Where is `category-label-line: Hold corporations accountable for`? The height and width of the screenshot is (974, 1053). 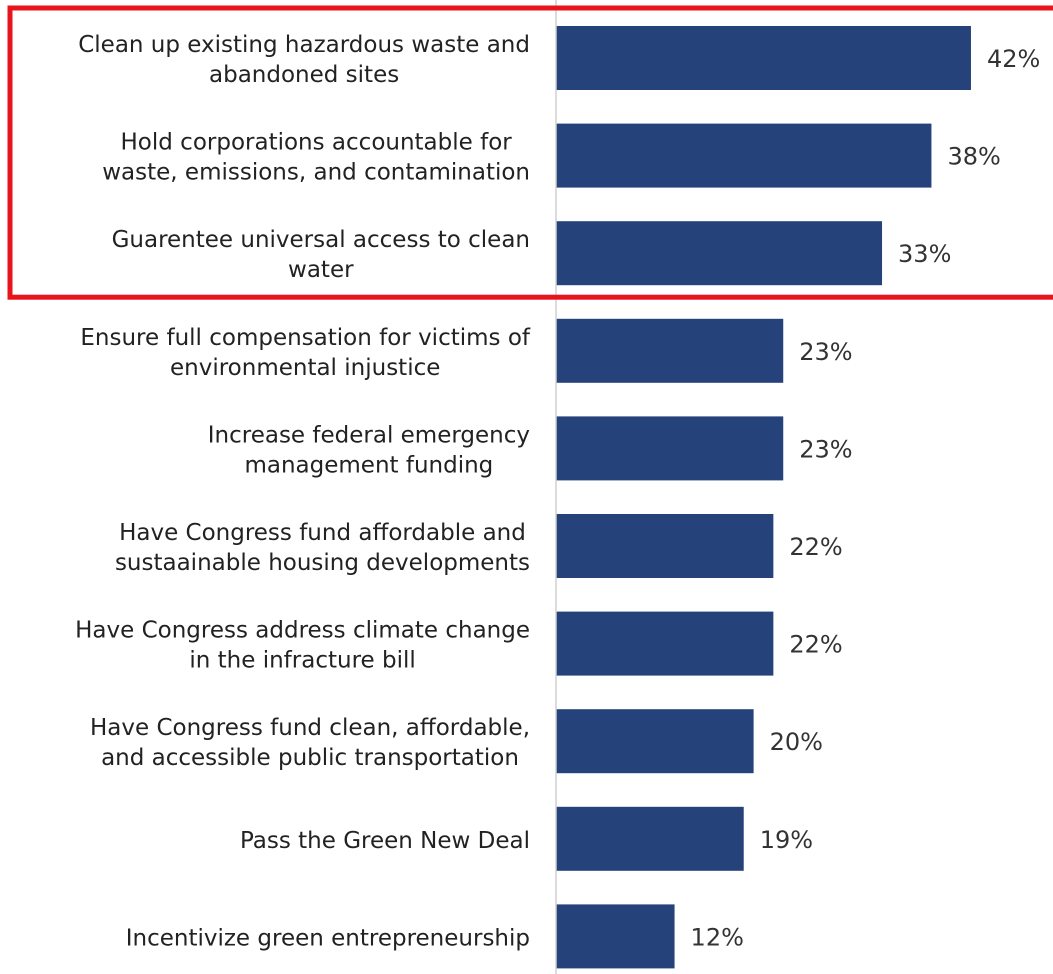
category-label-line: Hold corporations accountable for is located at coordinates (317, 143).